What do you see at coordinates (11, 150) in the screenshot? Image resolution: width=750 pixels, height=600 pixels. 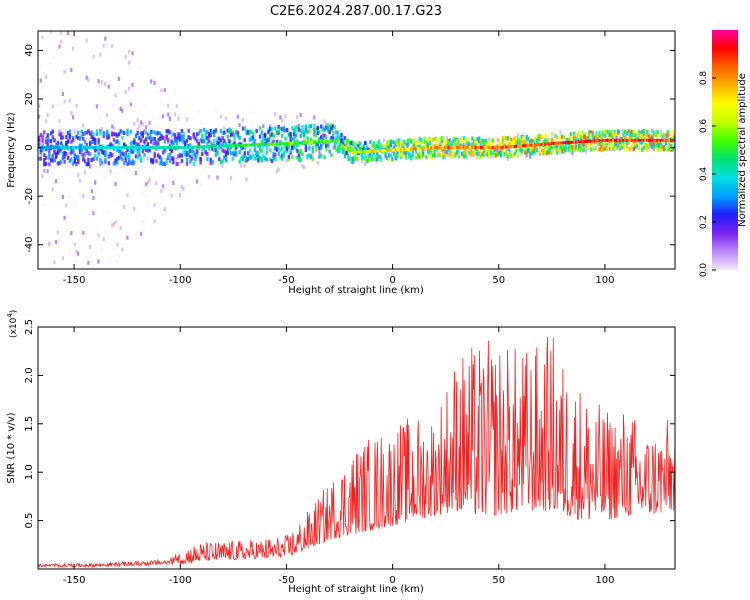 I see `spectrogram-y-label: Frequency (Hz)` at bounding box center [11, 150].